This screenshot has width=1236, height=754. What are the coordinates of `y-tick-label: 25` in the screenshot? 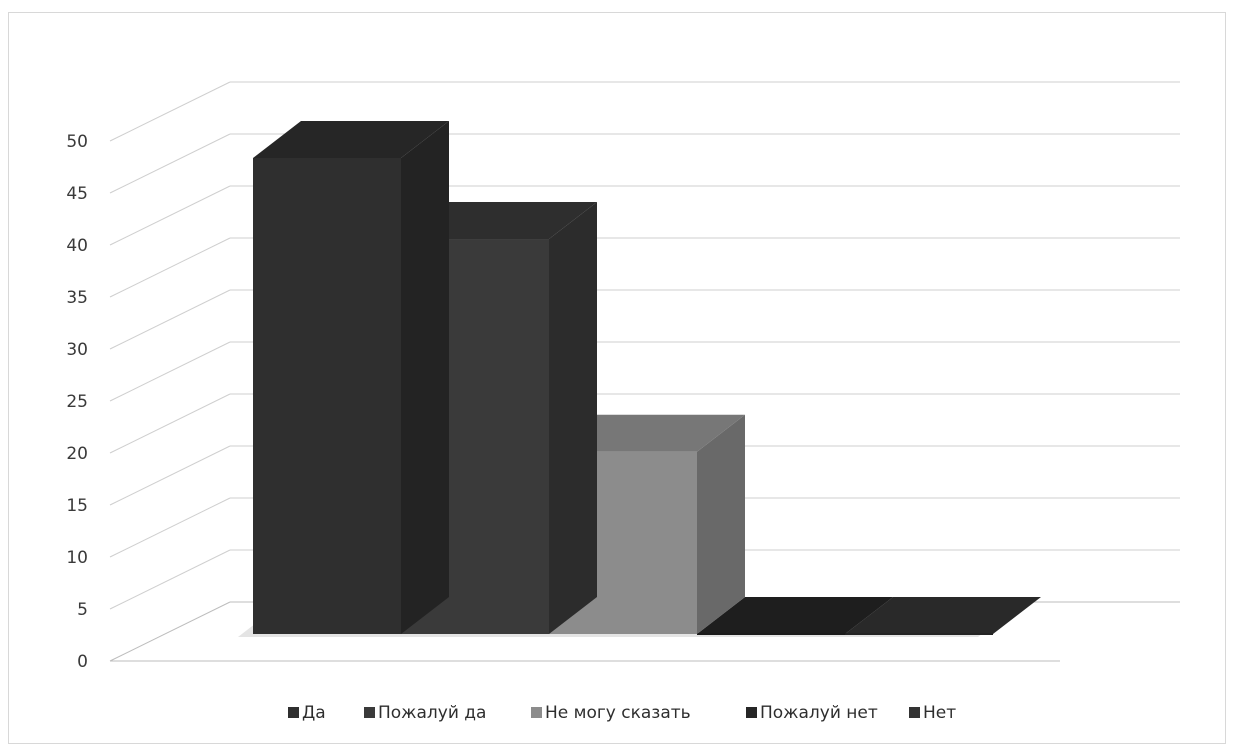 It's located at (77, 402).